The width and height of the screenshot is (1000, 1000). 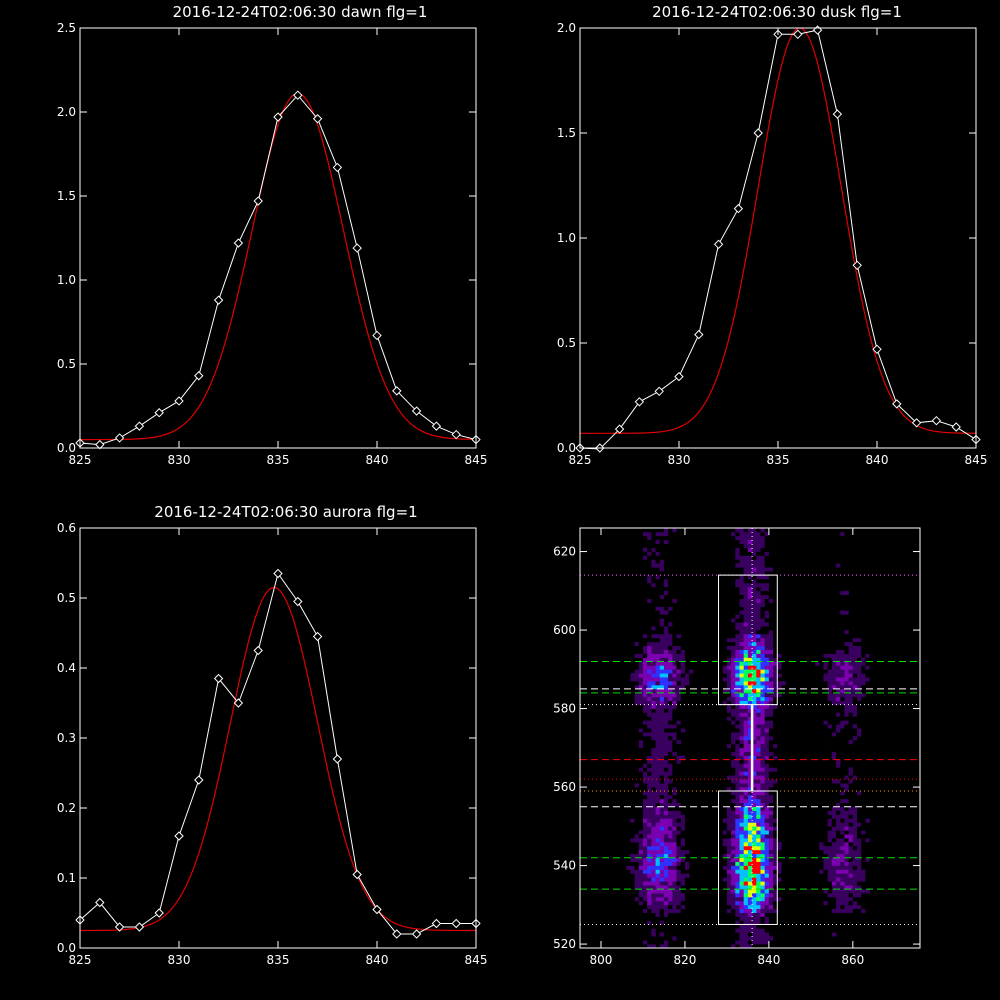 What do you see at coordinates (238, 703) in the screenshot?
I see `panel-aurora-data-point` at bounding box center [238, 703].